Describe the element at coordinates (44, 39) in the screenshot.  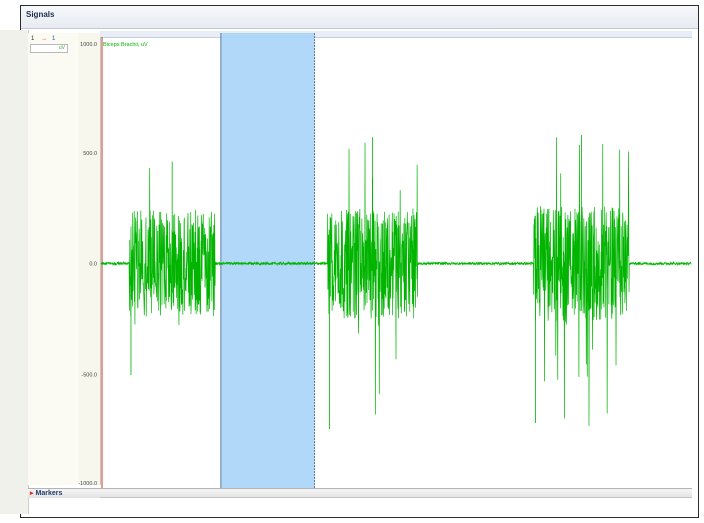
I see `arrow-right-icon: →` at that location.